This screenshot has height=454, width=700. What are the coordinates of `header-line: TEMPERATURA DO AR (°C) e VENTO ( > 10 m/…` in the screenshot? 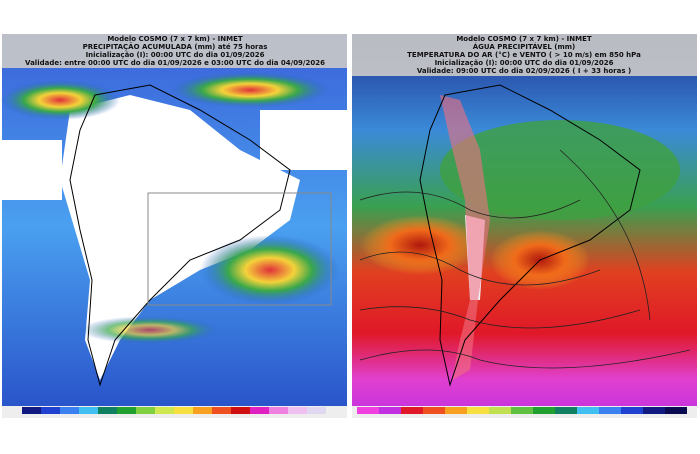 It's located at (524, 55).